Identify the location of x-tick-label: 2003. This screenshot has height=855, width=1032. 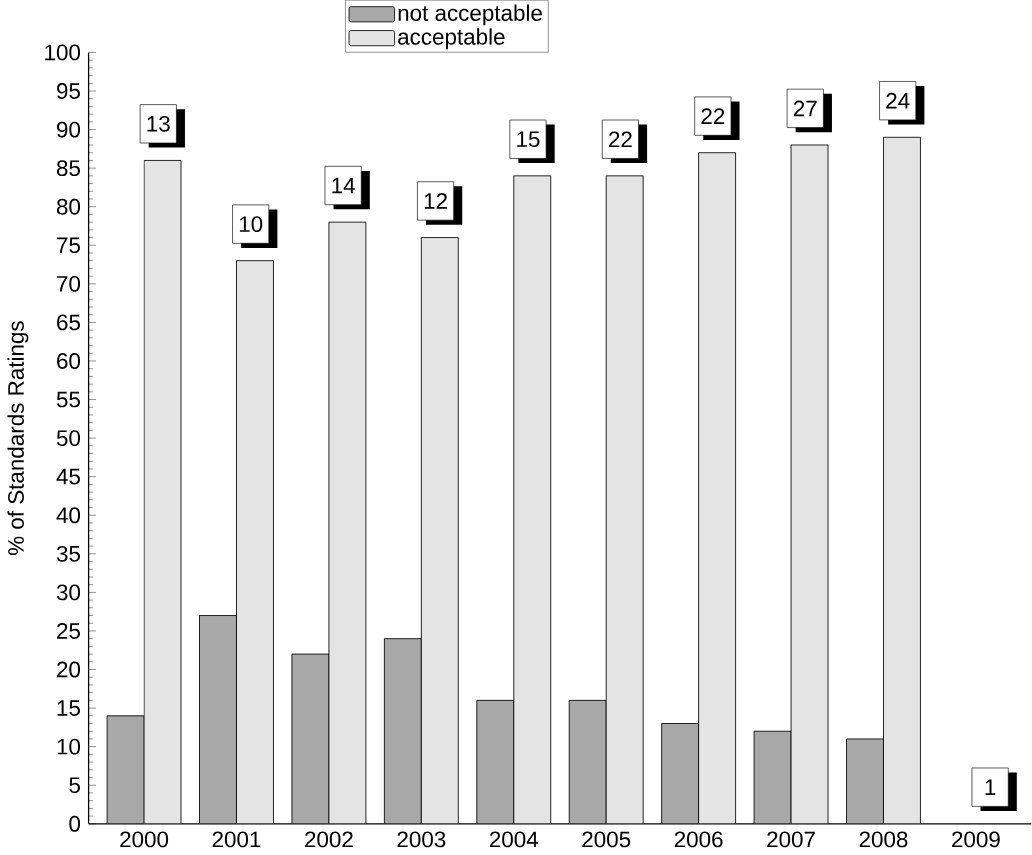
(421, 839).